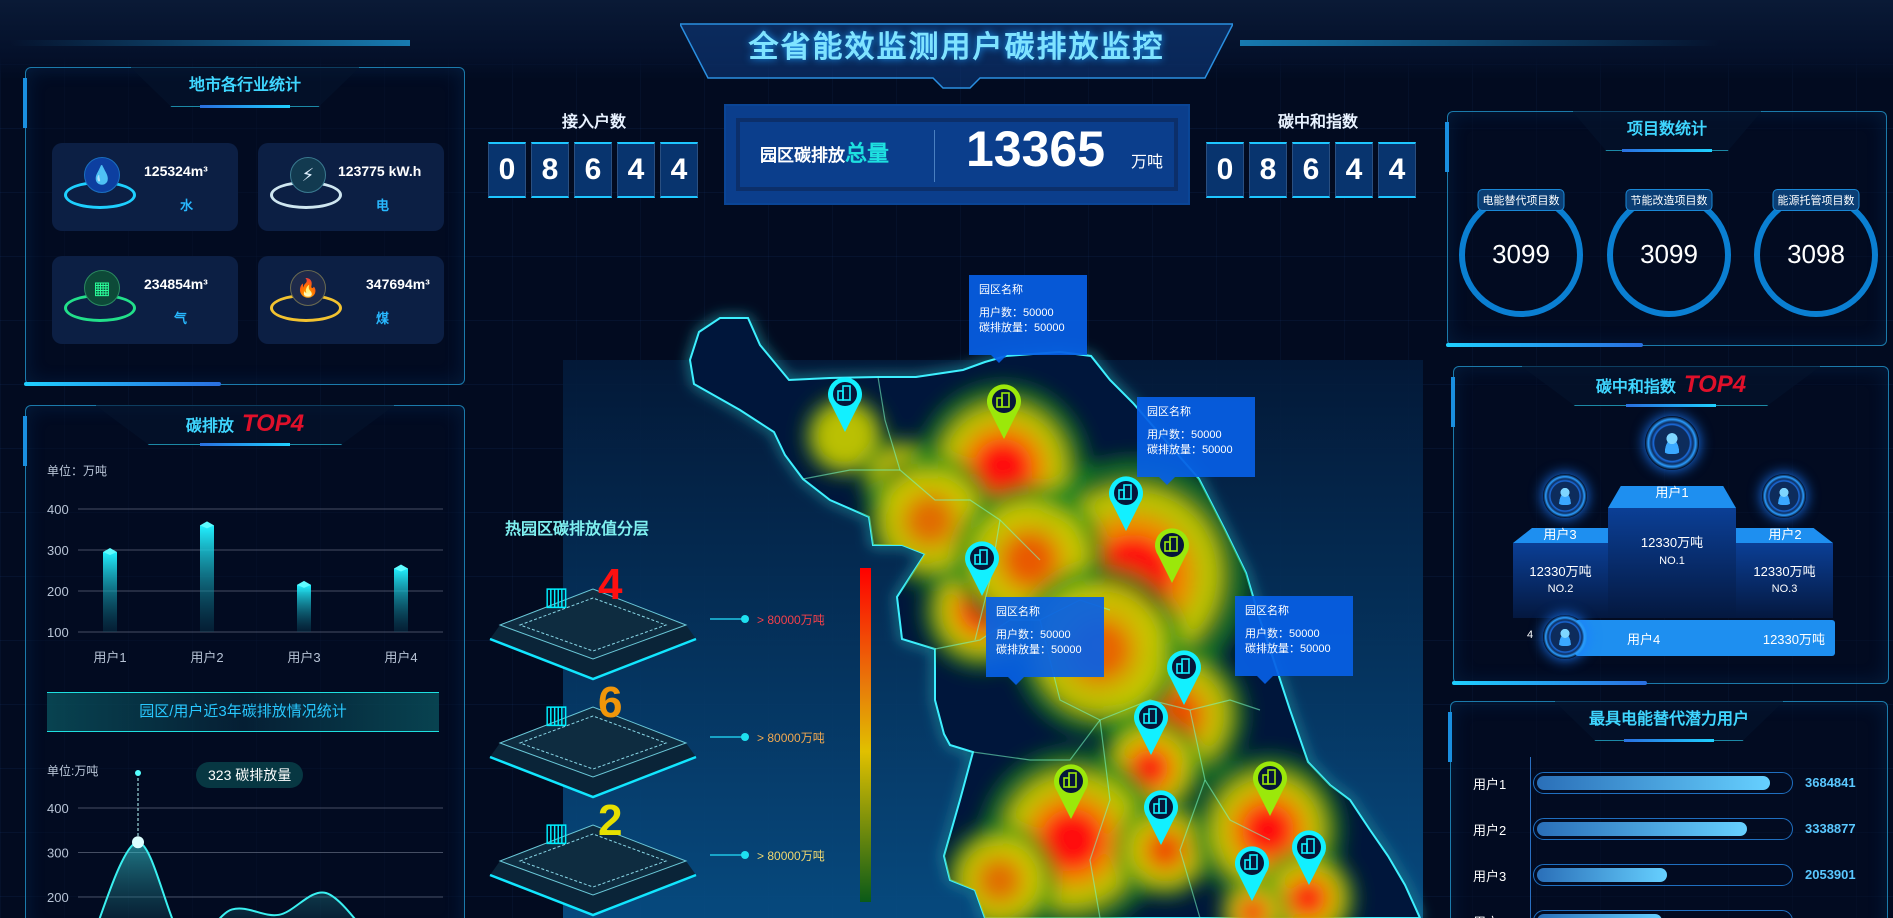 The width and height of the screenshot is (1893, 918). What do you see at coordinates (58, 853) in the screenshot?
I see `y-tick-label: 300` at bounding box center [58, 853].